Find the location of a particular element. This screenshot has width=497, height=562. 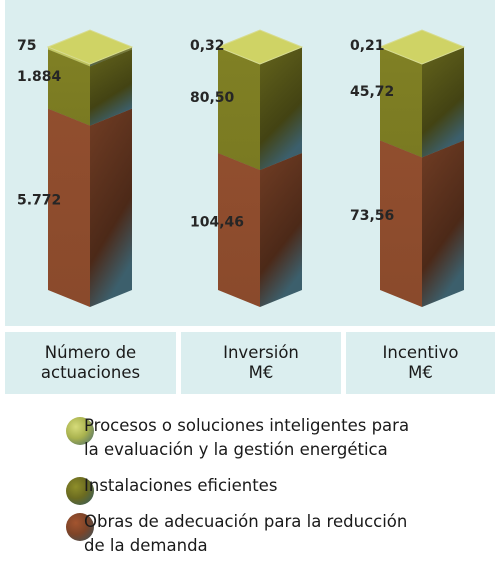

legend-label-line: Obras de adecuación para la reducción is located at coordinates (246, 521).